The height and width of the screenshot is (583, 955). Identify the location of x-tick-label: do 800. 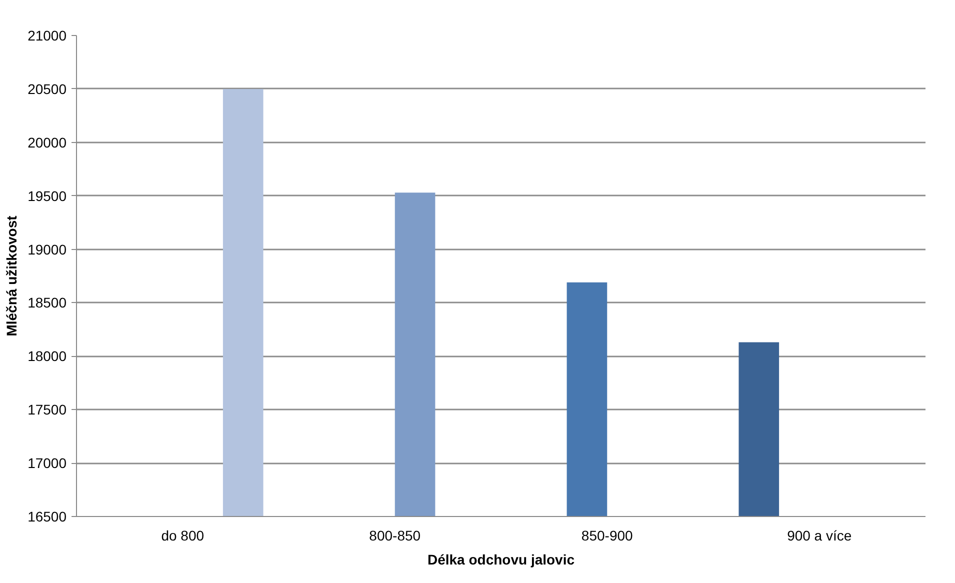
(182, 536).